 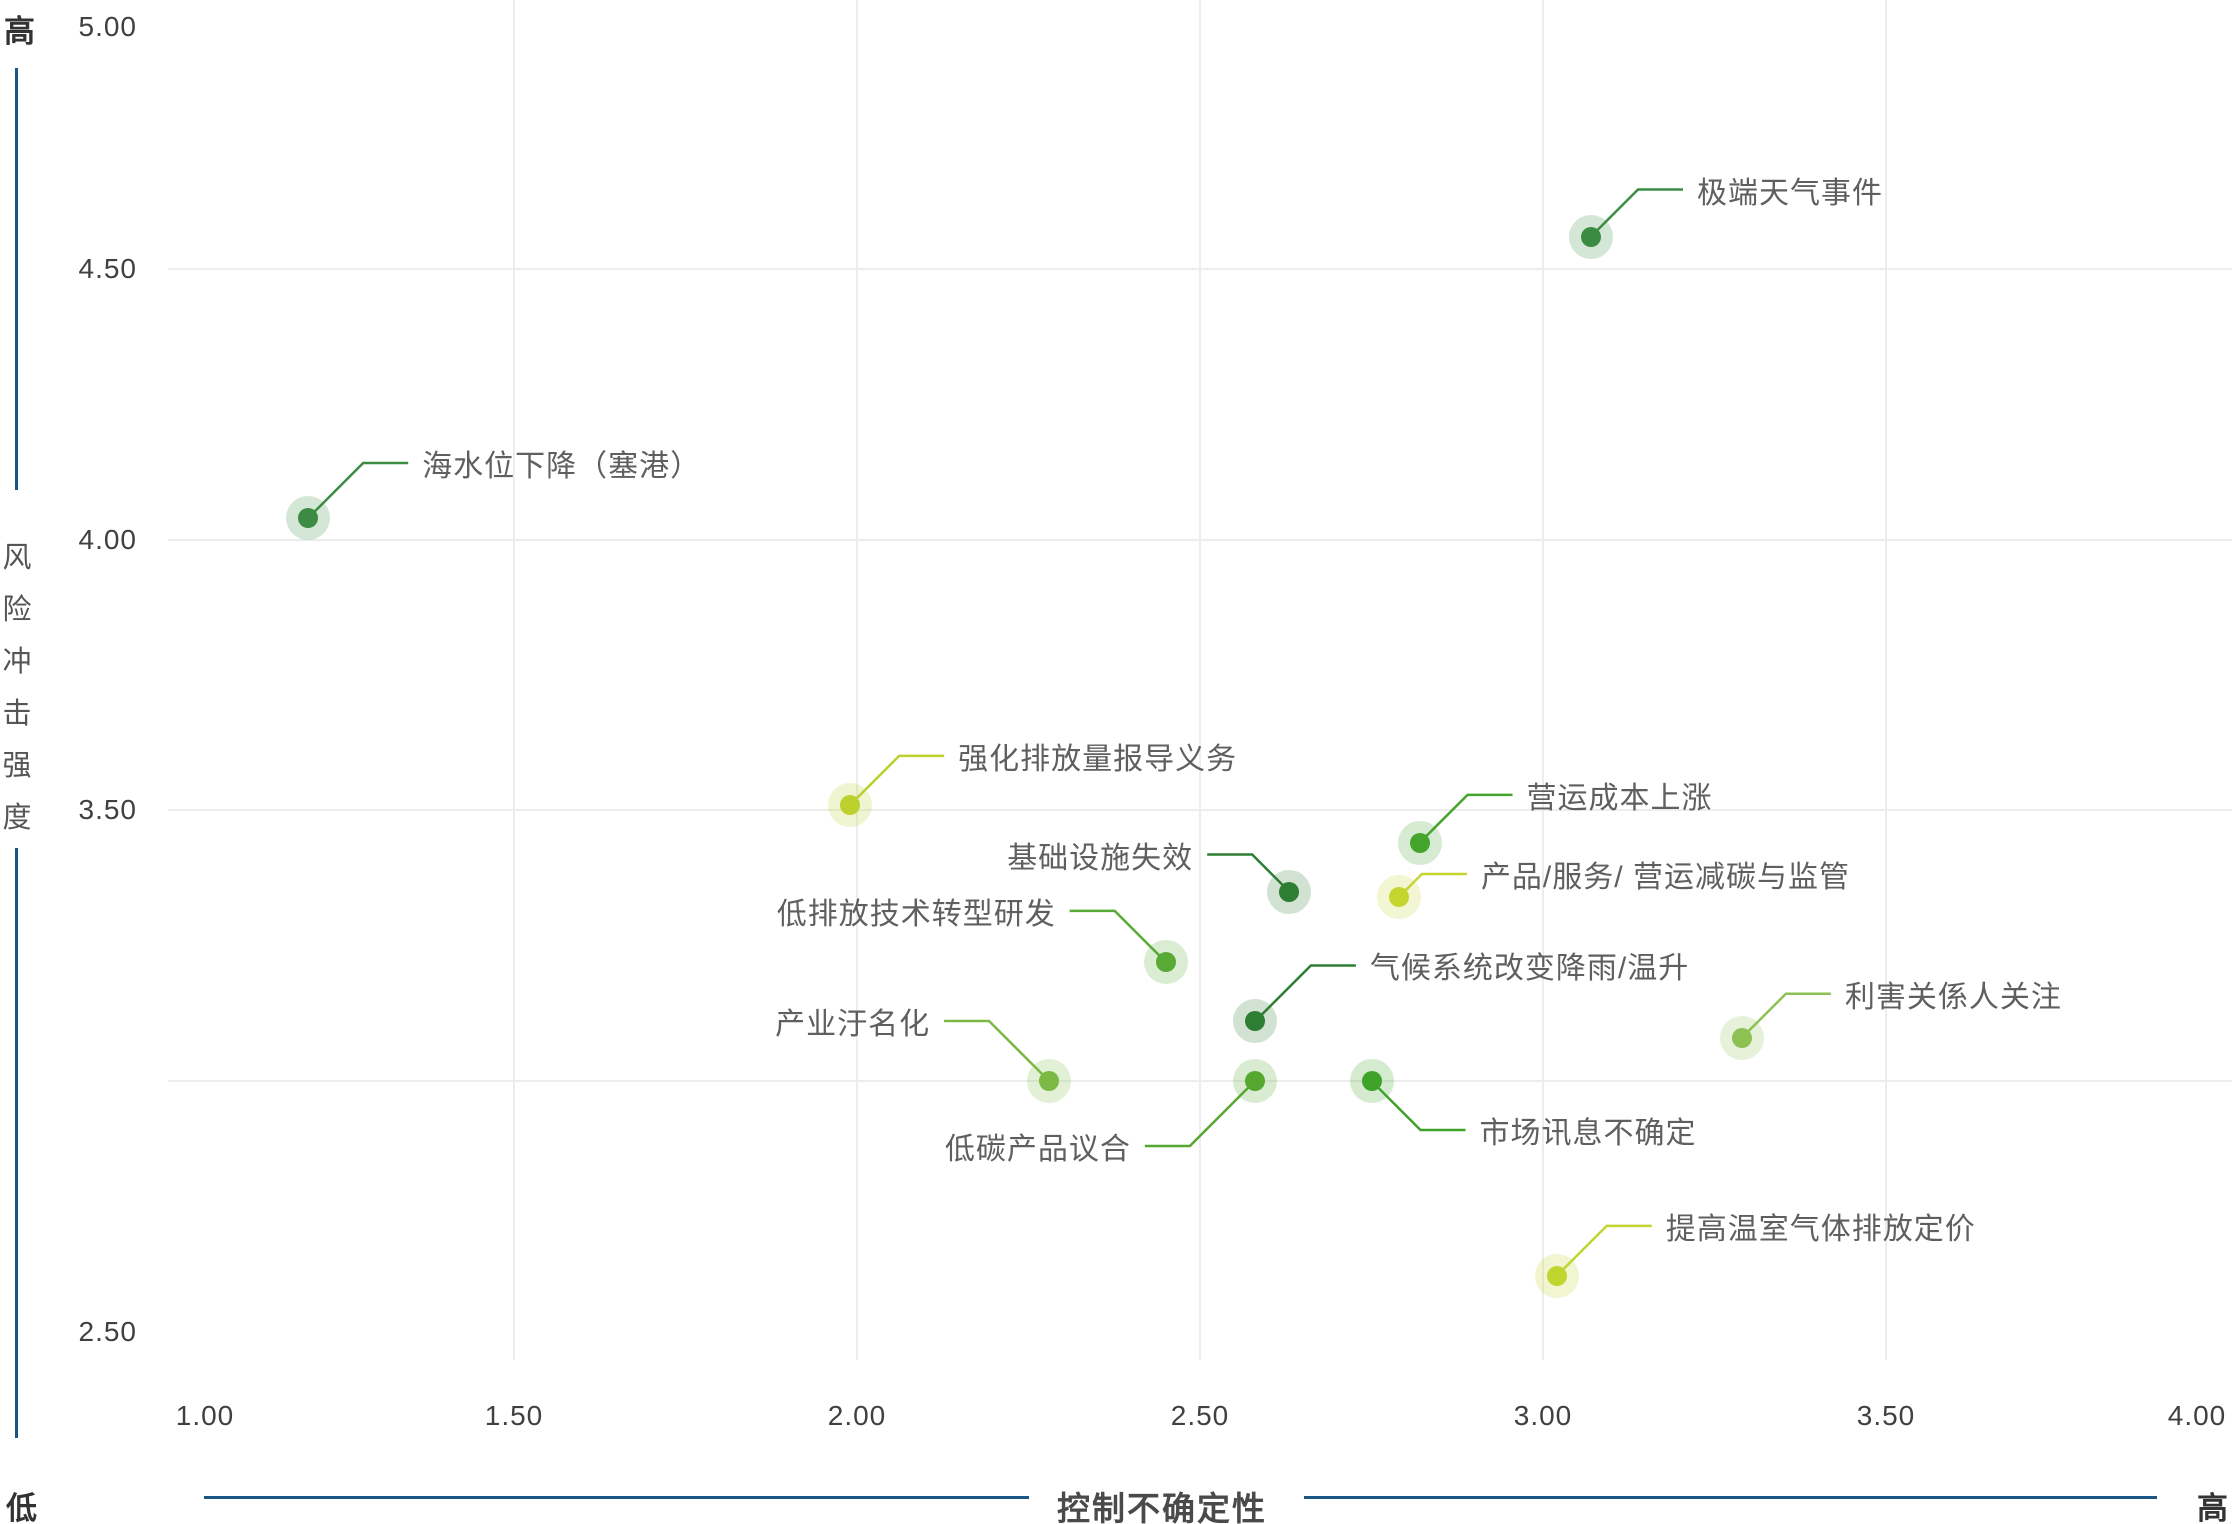 What do you see at coordinates (107, 810) in the screenshot?
I see `y-tick-label: 3.50` at bounding box center [107, 810].